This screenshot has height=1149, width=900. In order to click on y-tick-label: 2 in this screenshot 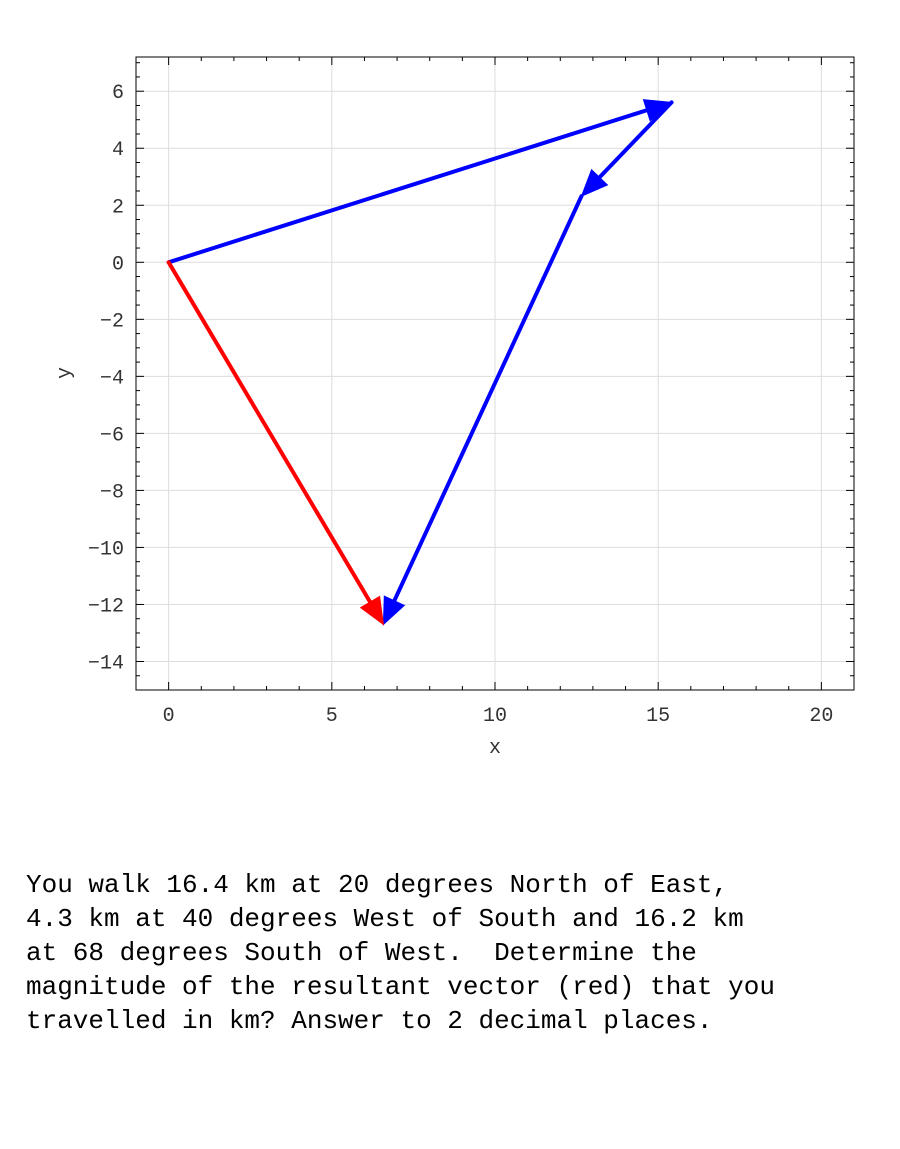, I will do `click(118, 207)`.